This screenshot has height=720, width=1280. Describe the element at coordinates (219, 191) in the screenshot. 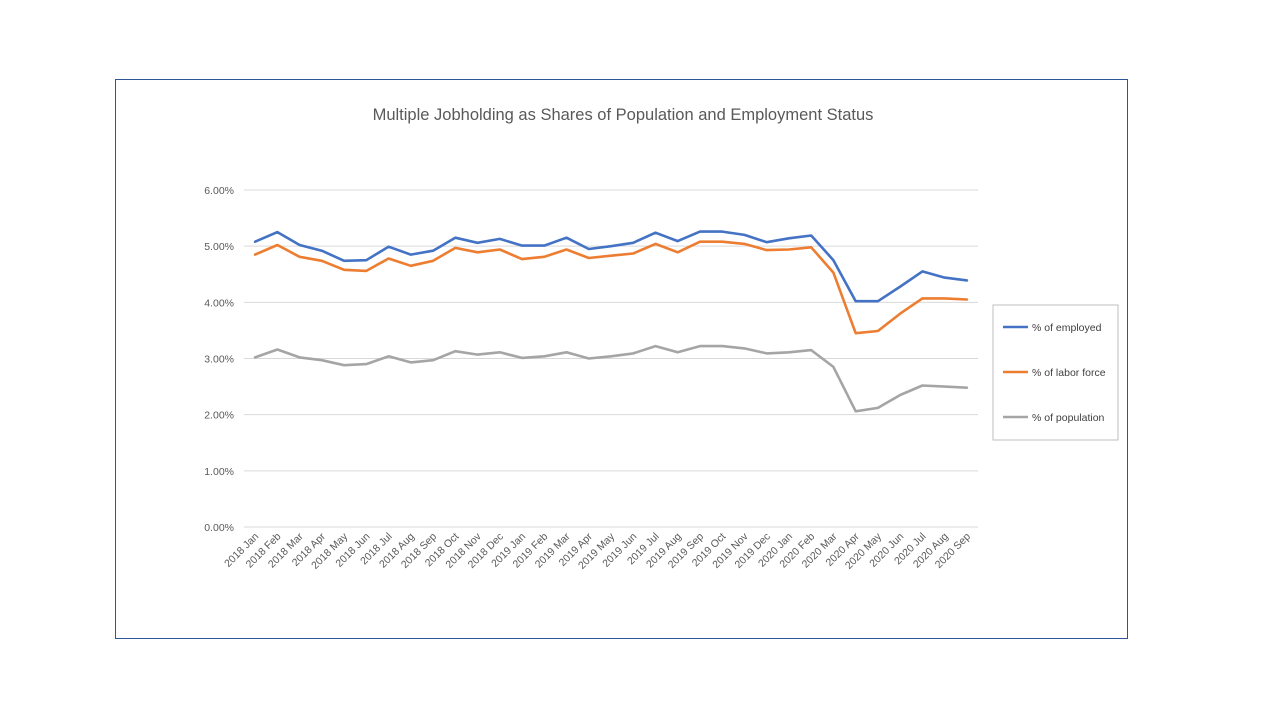

I see `y-tick-label: 6.00%` at that location.